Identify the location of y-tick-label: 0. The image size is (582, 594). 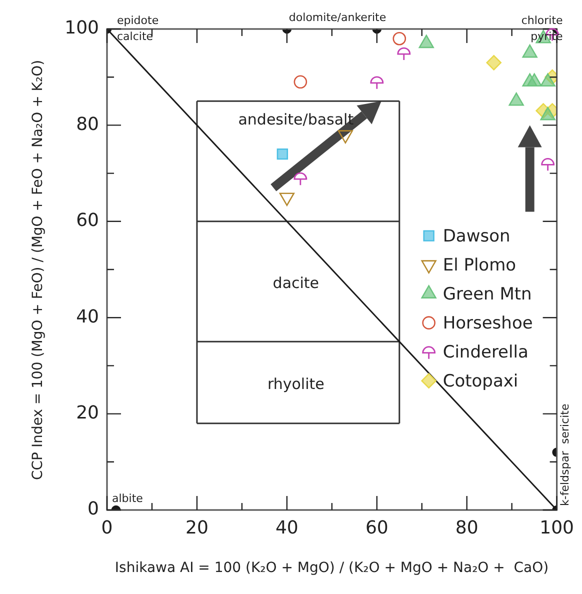
(93, 509).